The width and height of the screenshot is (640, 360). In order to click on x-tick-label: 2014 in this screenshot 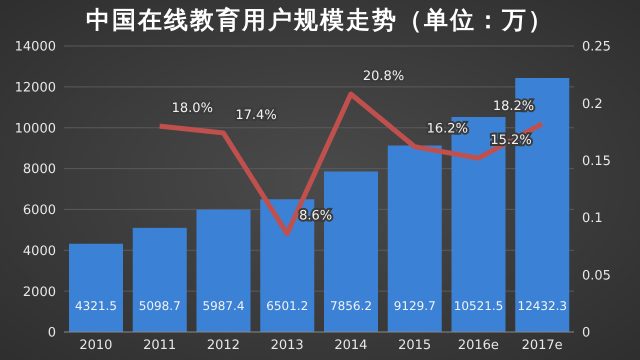, I will do `click(351, 346)`.